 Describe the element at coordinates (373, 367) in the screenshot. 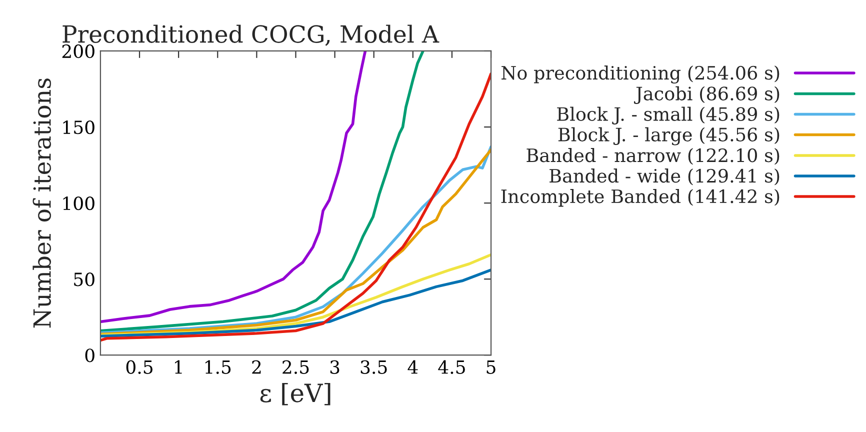

I see `x-tick-label: 3.5` at that location.